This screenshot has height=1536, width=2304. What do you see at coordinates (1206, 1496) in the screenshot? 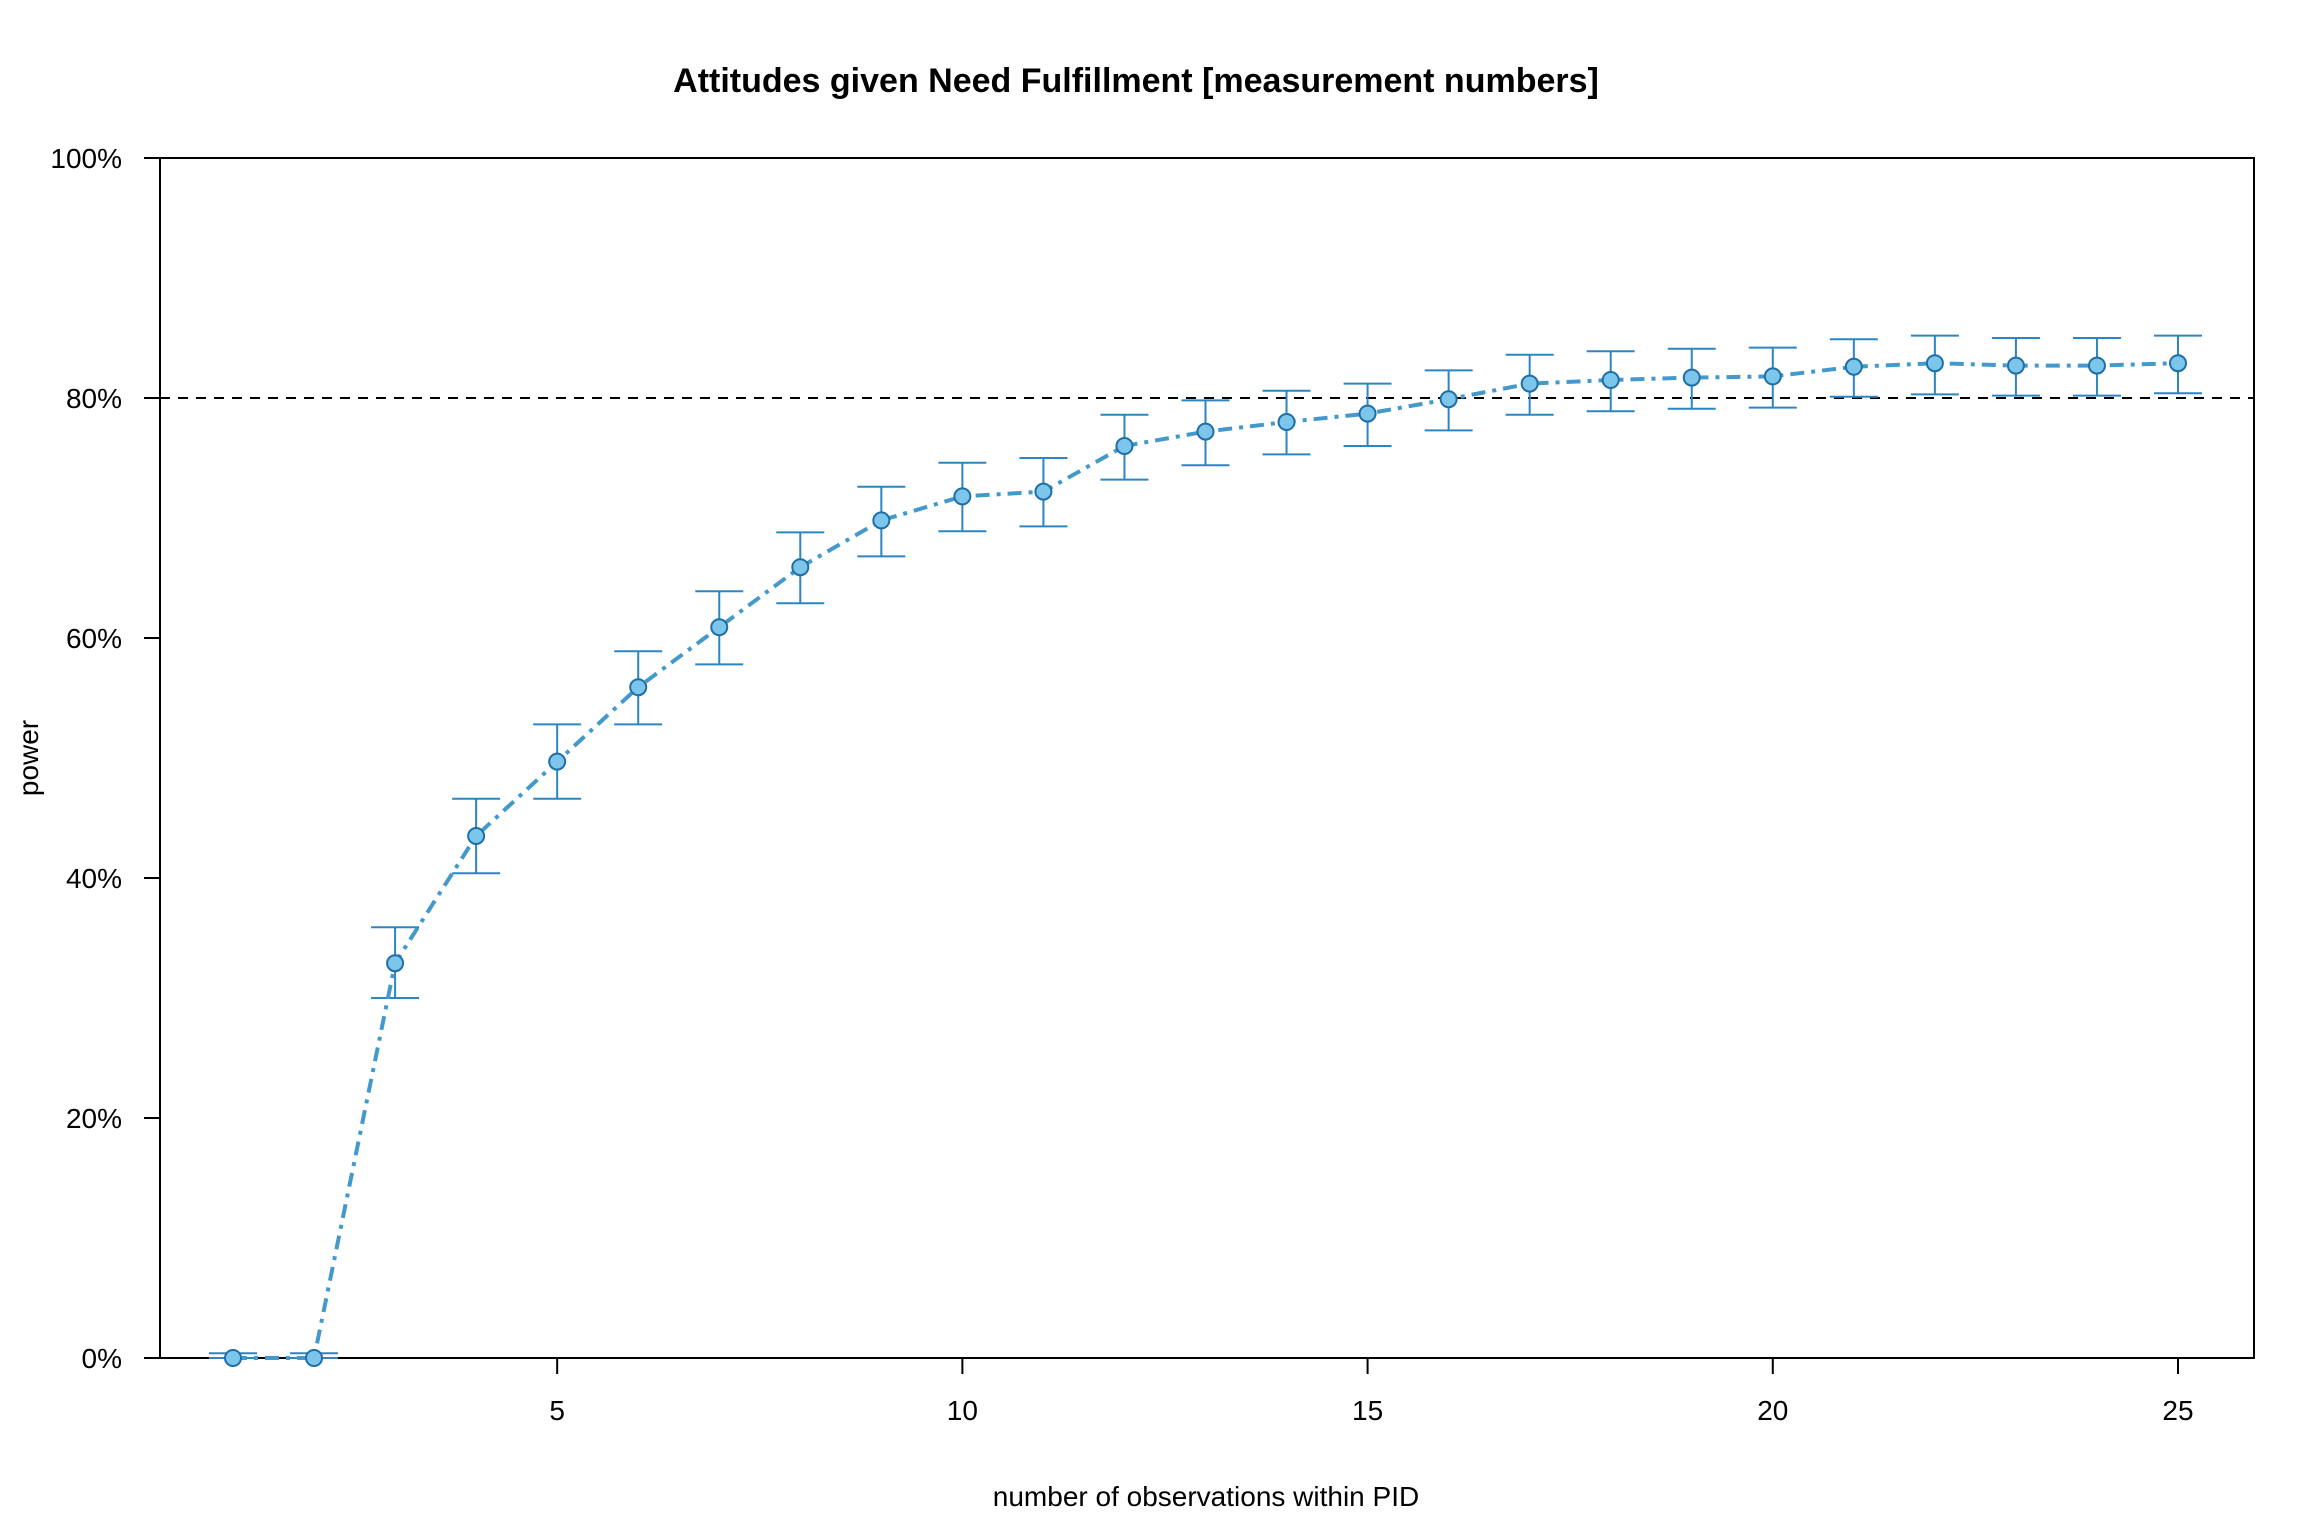
I see `x-axis-label: number of observations within PID` at bounding box center [1206, 1496].